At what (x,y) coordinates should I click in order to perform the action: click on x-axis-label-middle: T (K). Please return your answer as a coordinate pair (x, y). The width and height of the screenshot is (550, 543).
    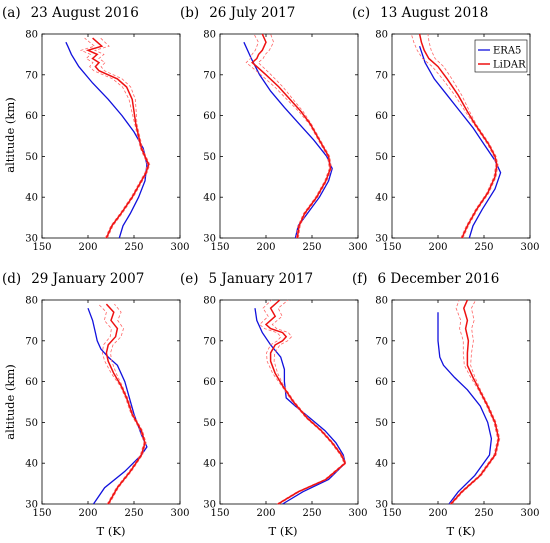
    Looking at the image, I should click on (283, 531).